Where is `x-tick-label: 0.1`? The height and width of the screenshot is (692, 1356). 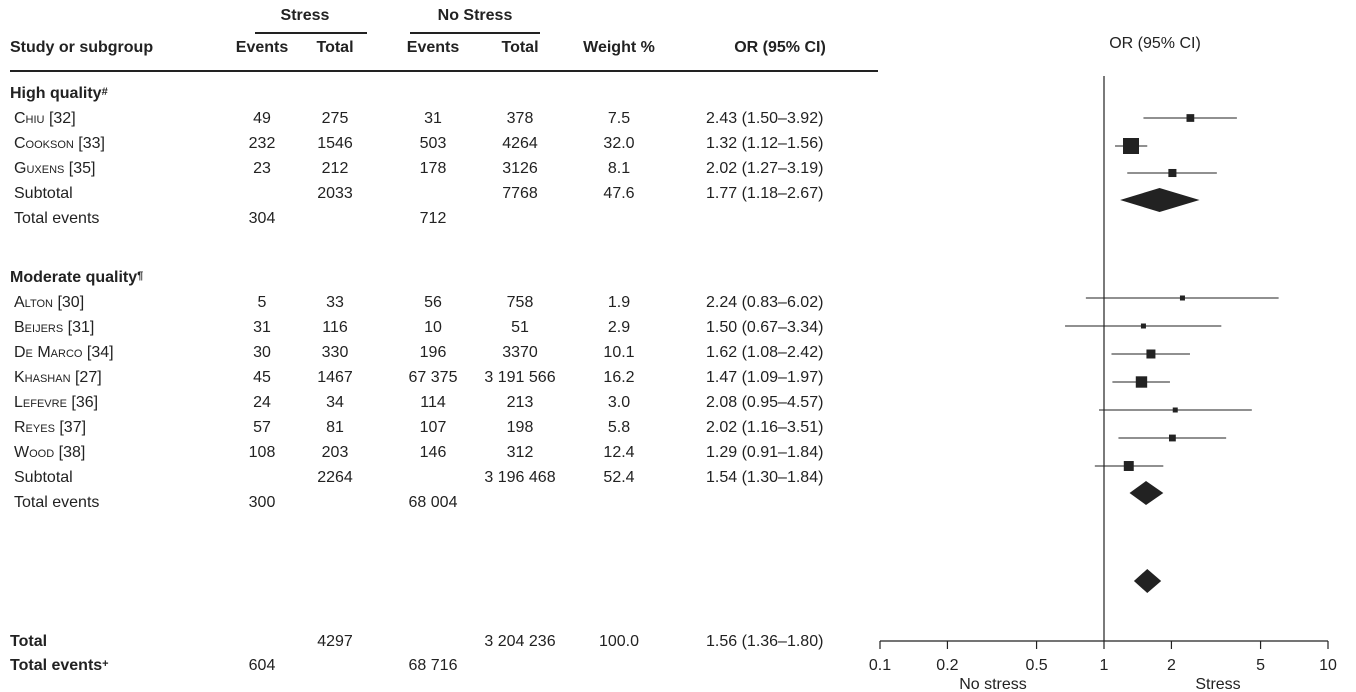 x-tick-label: 0.1 is located at coordinates (880, 665).